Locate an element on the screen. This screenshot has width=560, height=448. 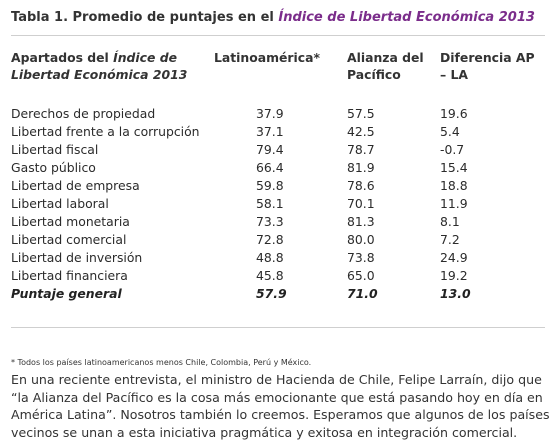
cell-diferencia: 19.2 is located at coordinates (454, 275).